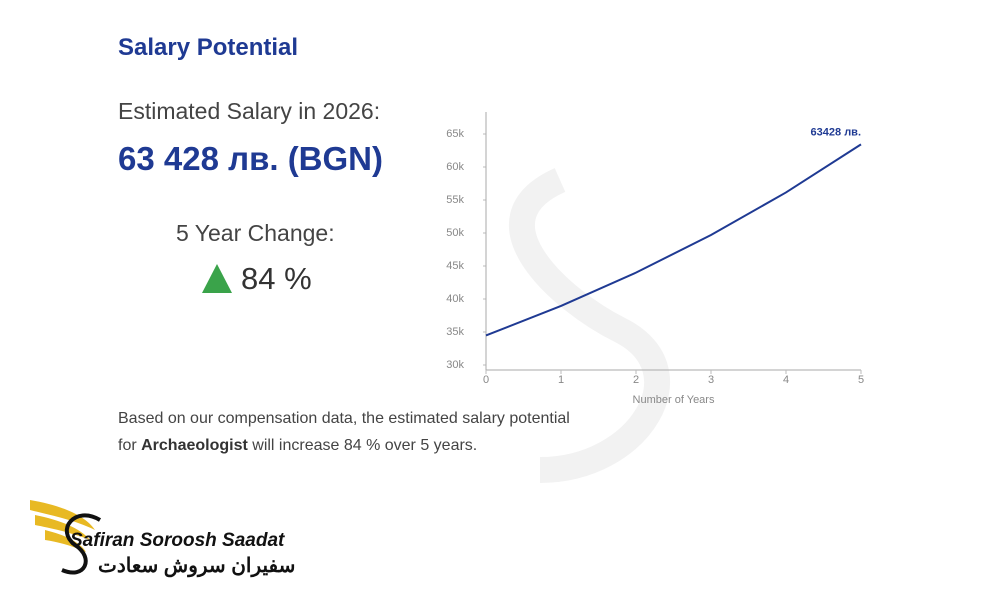  What do you see at coordinates (589, 325) in the screenshot?
I see `watermark` at bounding box center [589, 325].